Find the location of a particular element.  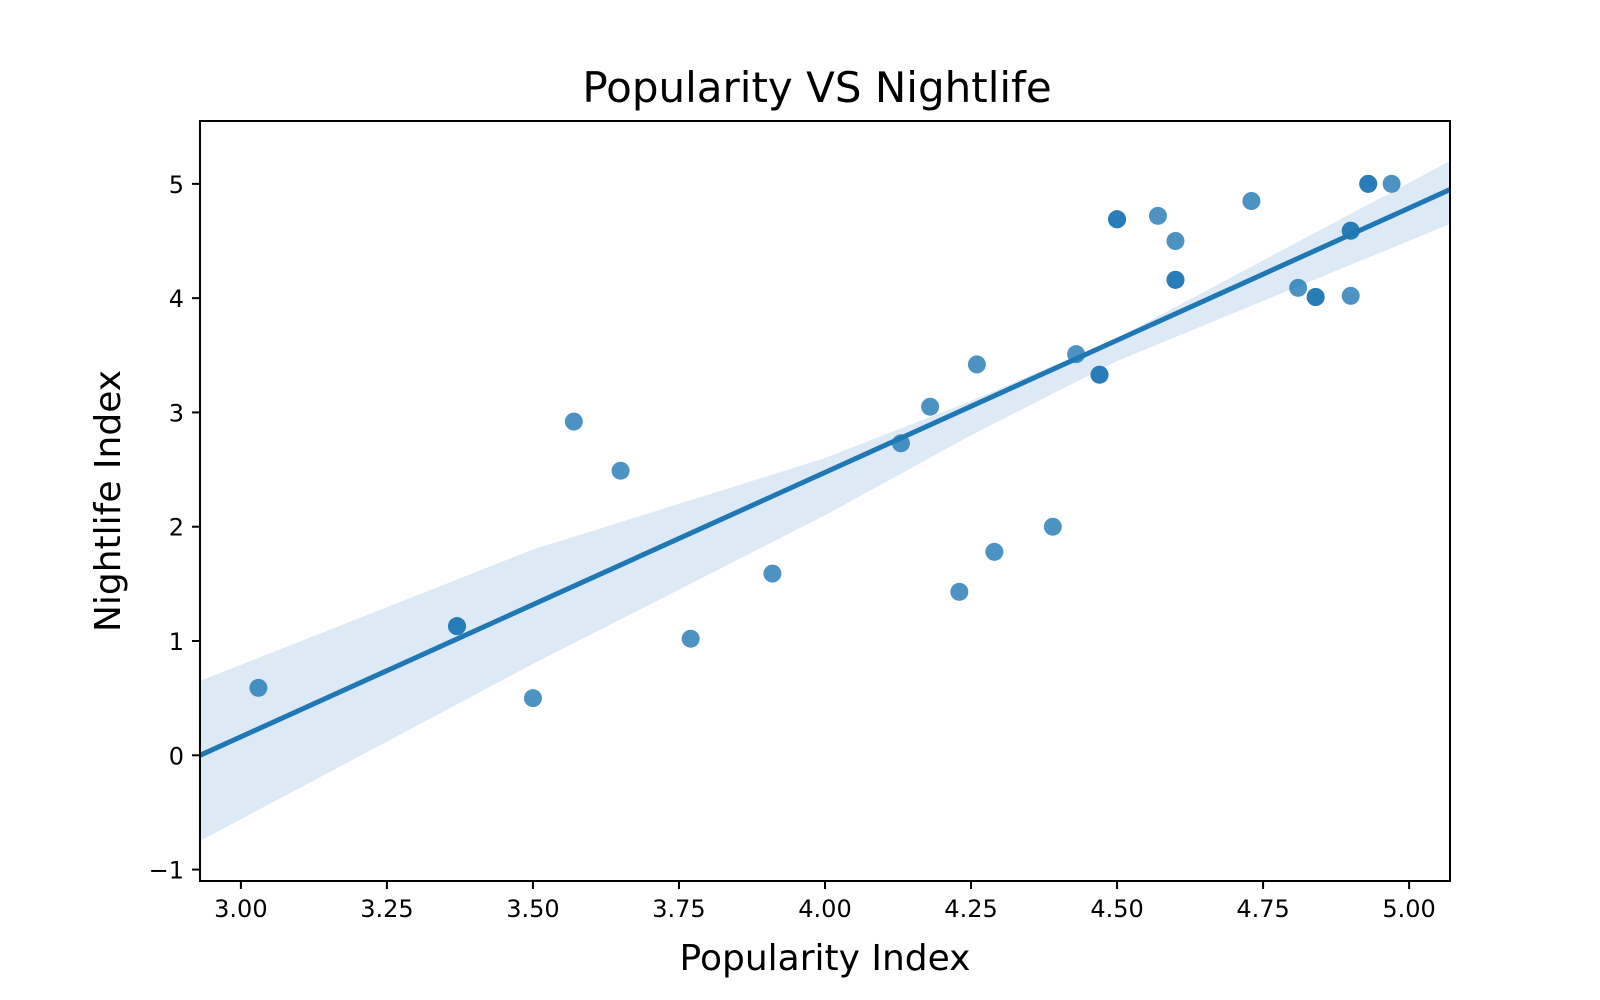

y-axis-ticks: −1 0 1 2 3 4 5 is located at coordinates (174, 528).